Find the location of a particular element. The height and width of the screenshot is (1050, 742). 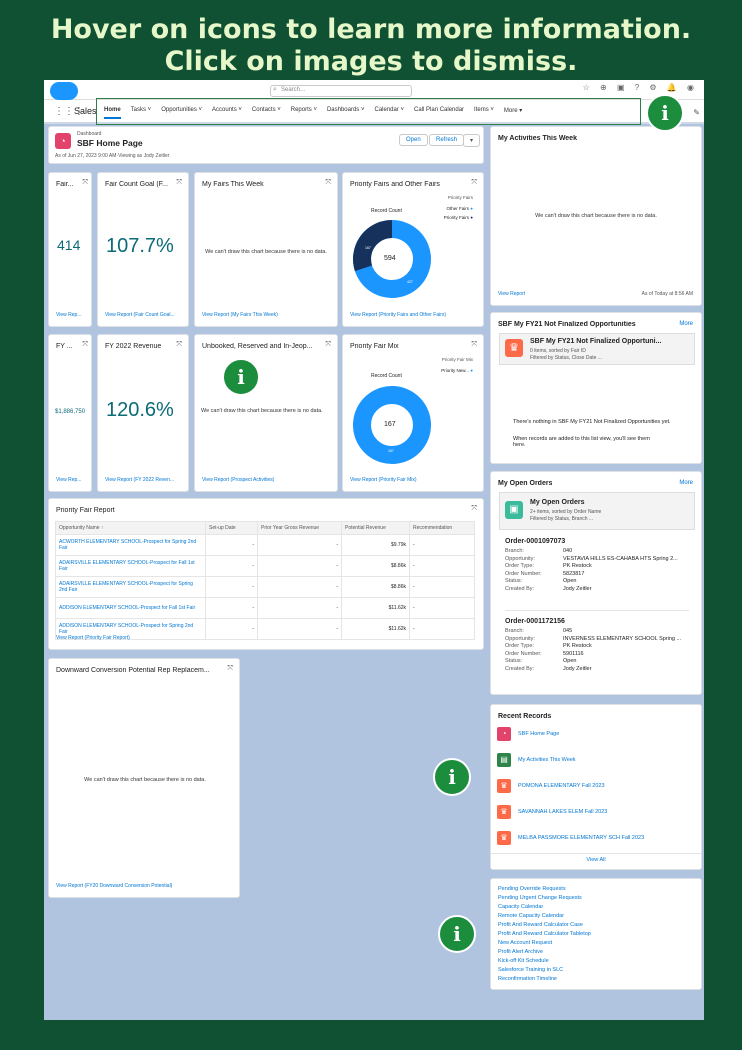

as-of-timestamp: As of Today at 8:56 AM is located at coordinates (667, 294).